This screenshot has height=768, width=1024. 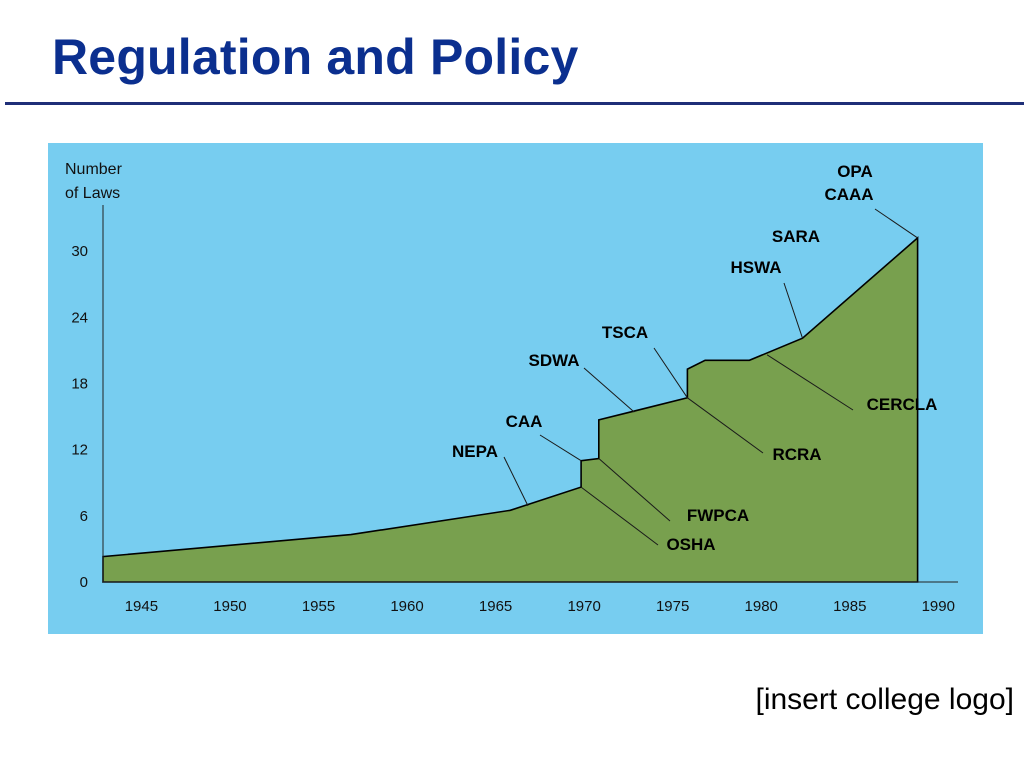 What do you see at coordinates (756, 267) in the screenshot?
I see `annotation-hswa: HSWA` at bounding box center [756, 267].